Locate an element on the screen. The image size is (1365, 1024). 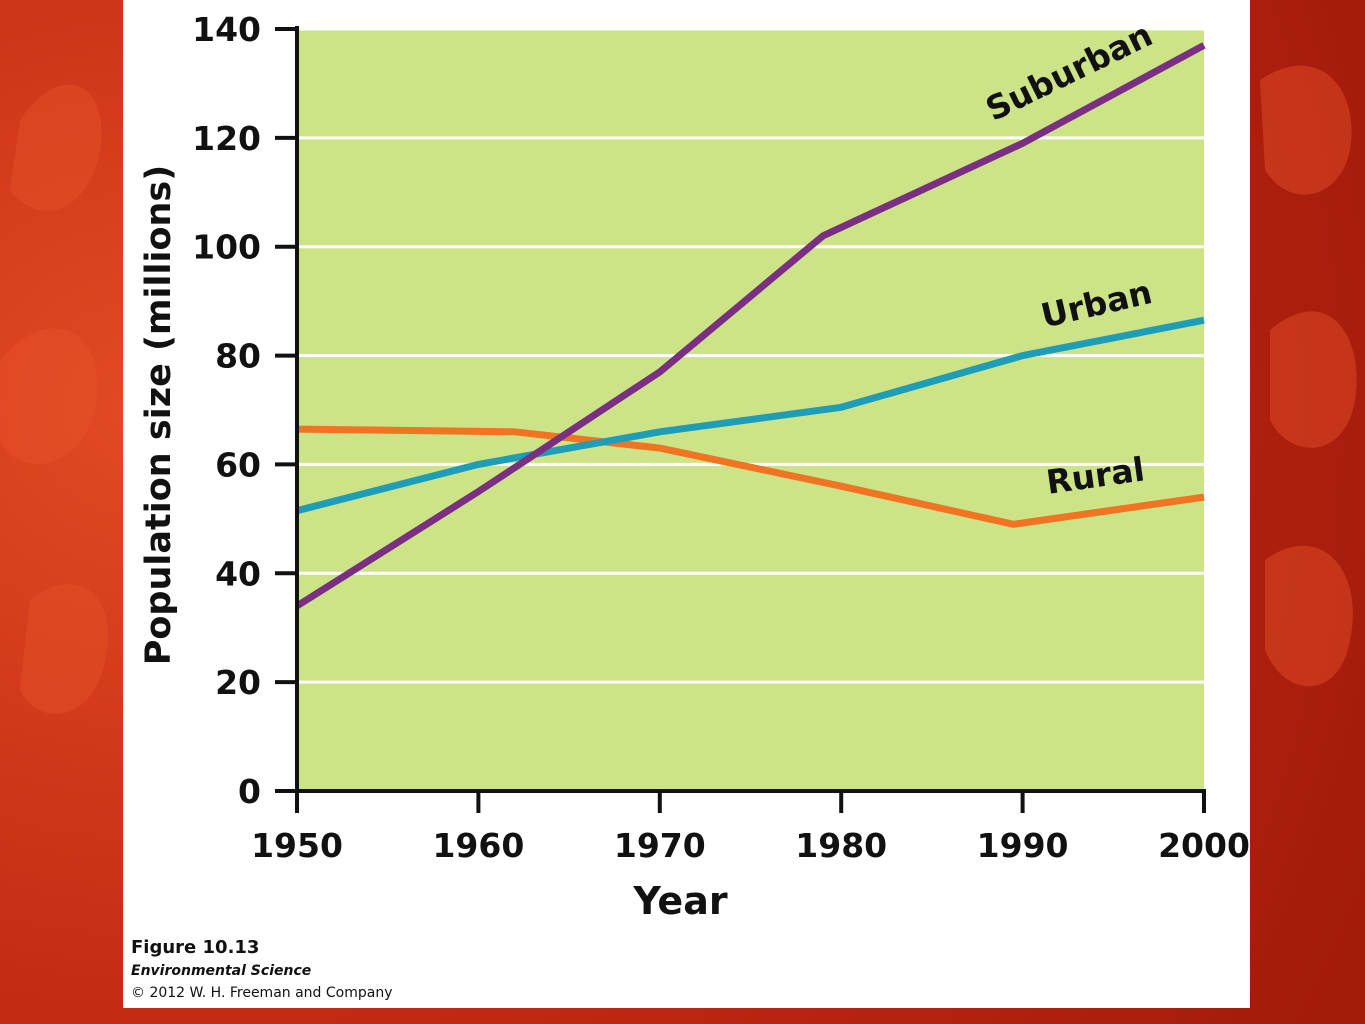
x-tick-label: 2000 is located at coordinates (1204, 845).